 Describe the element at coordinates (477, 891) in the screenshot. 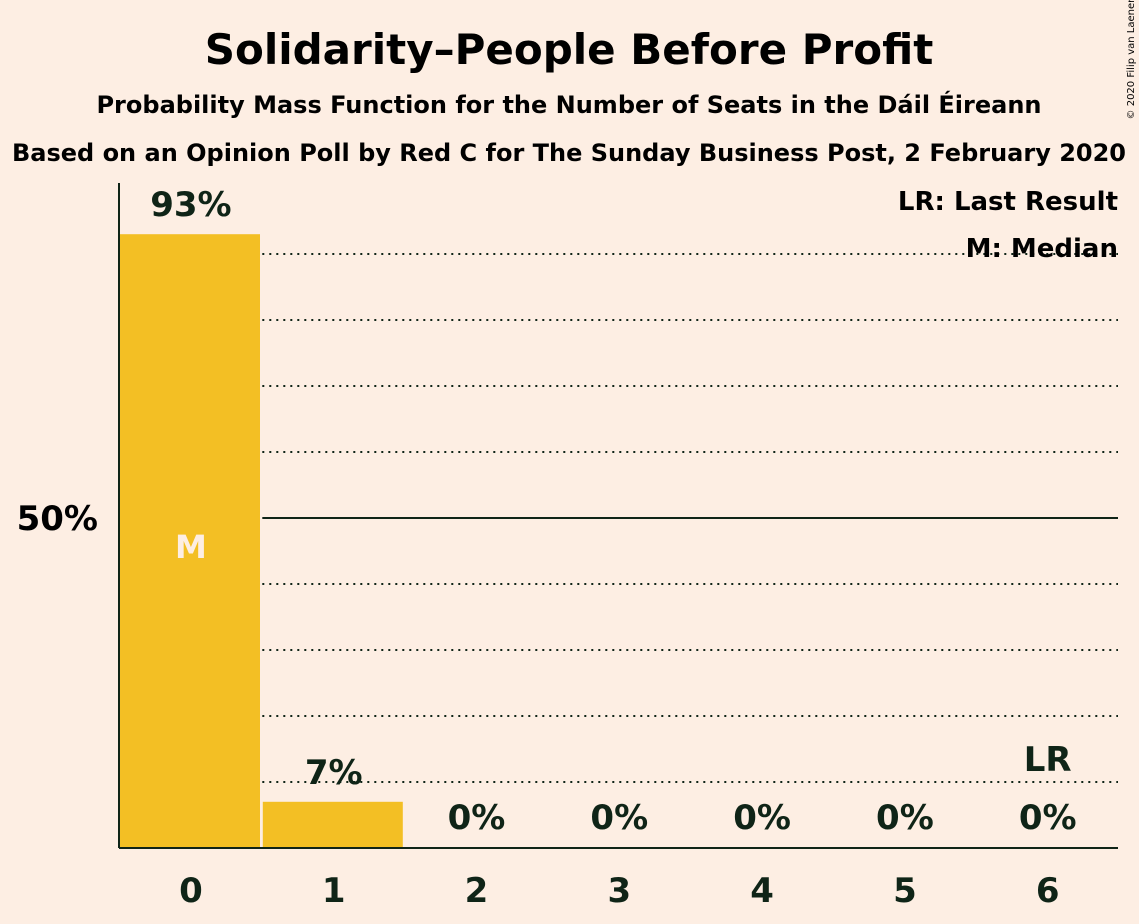

I see `x-tick-2: 2` at that location.